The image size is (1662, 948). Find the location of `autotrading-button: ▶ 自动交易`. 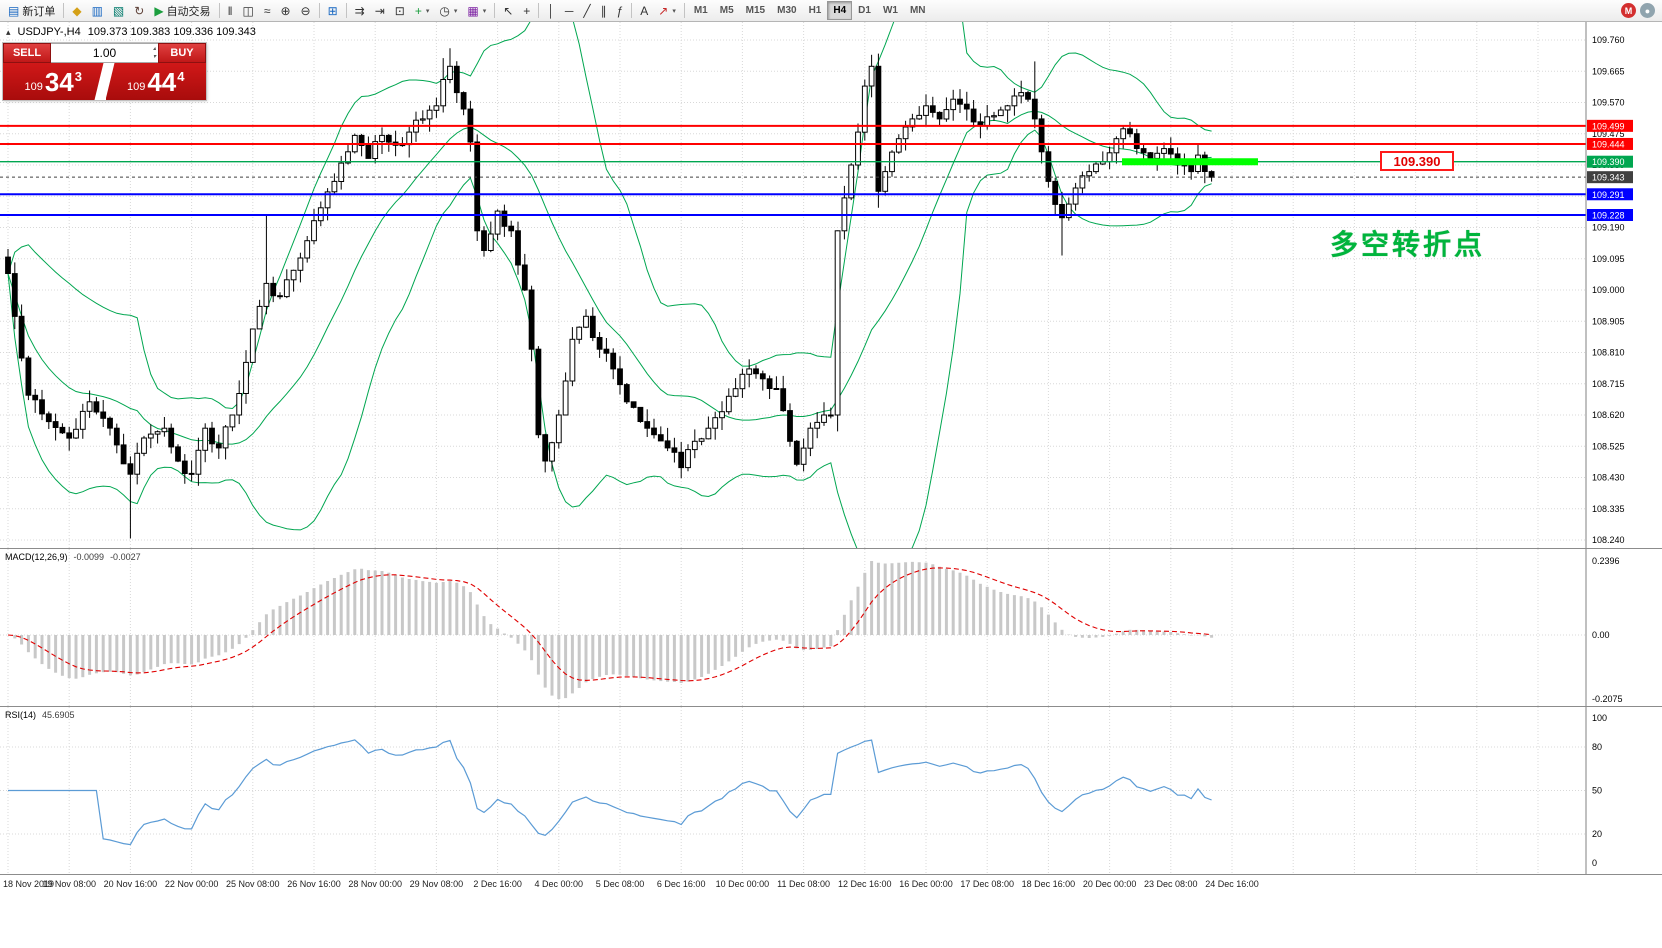

autotrading-button: ▶ 自动交易 is located at coordinates (182, 10).